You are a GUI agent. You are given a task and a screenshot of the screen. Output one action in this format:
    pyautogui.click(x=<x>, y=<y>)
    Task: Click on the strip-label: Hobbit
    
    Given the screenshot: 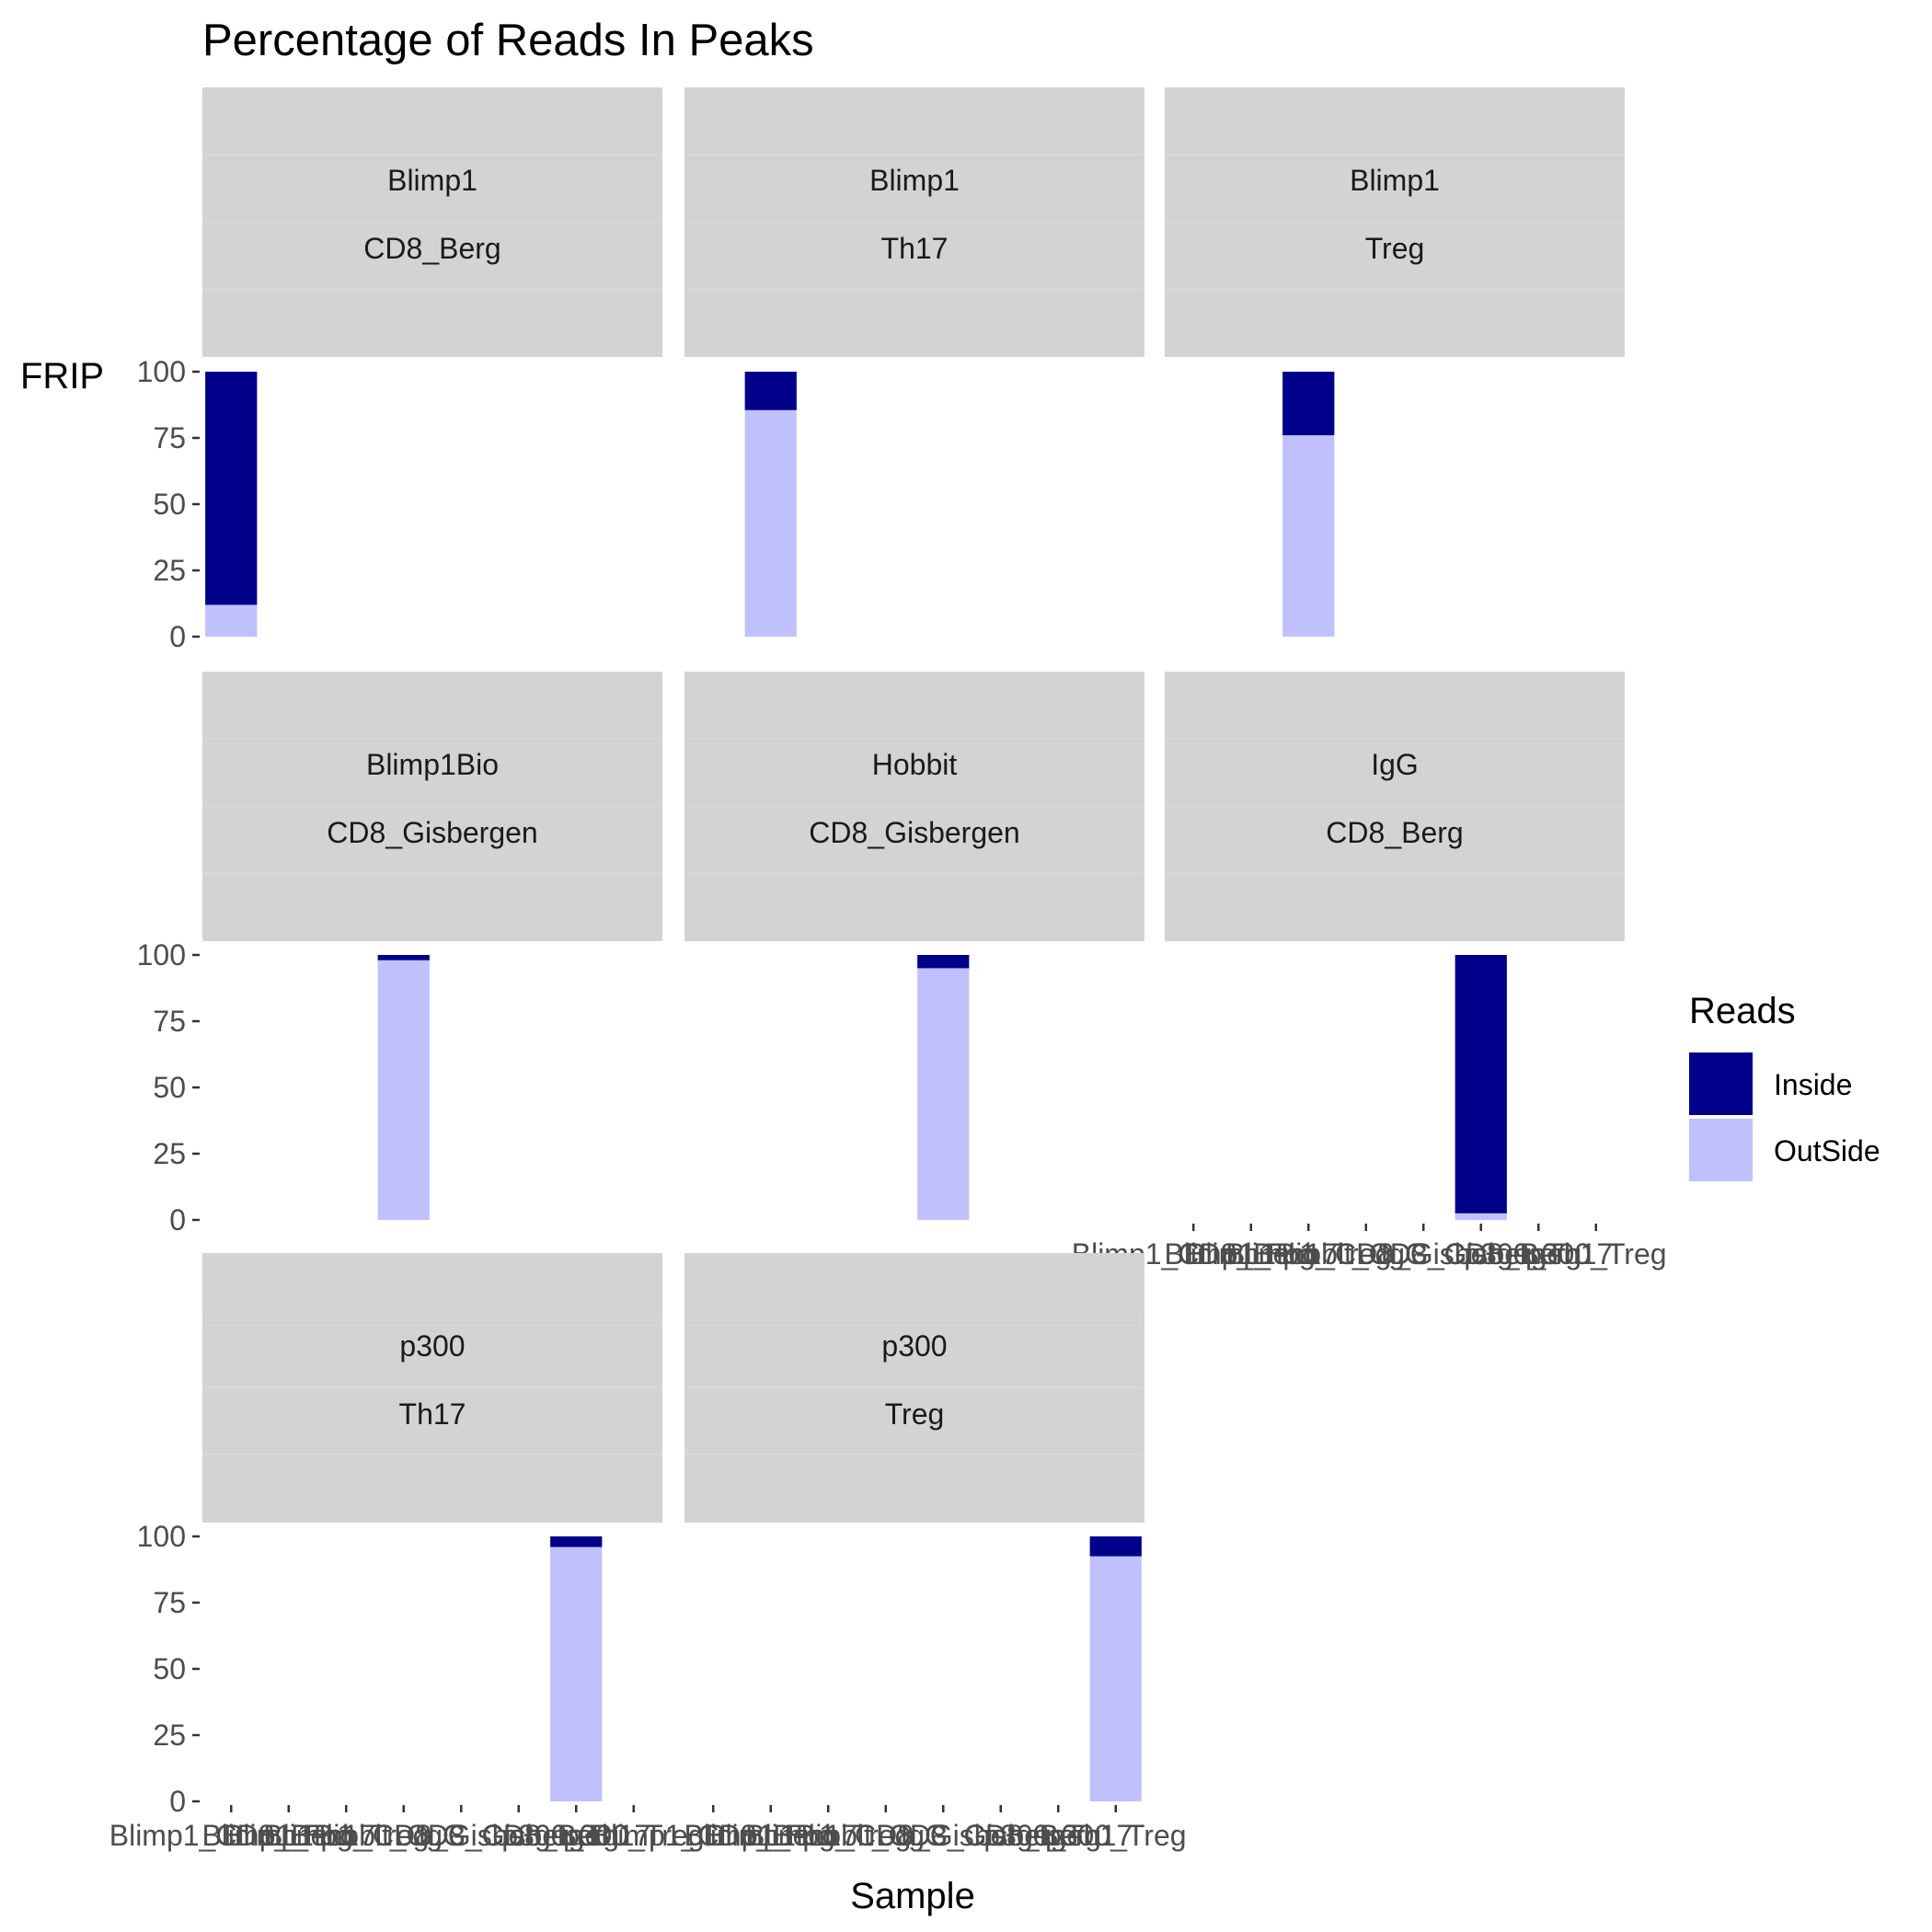 What is the action you would take?
    pyautogui.click(x=915, y=764)
    